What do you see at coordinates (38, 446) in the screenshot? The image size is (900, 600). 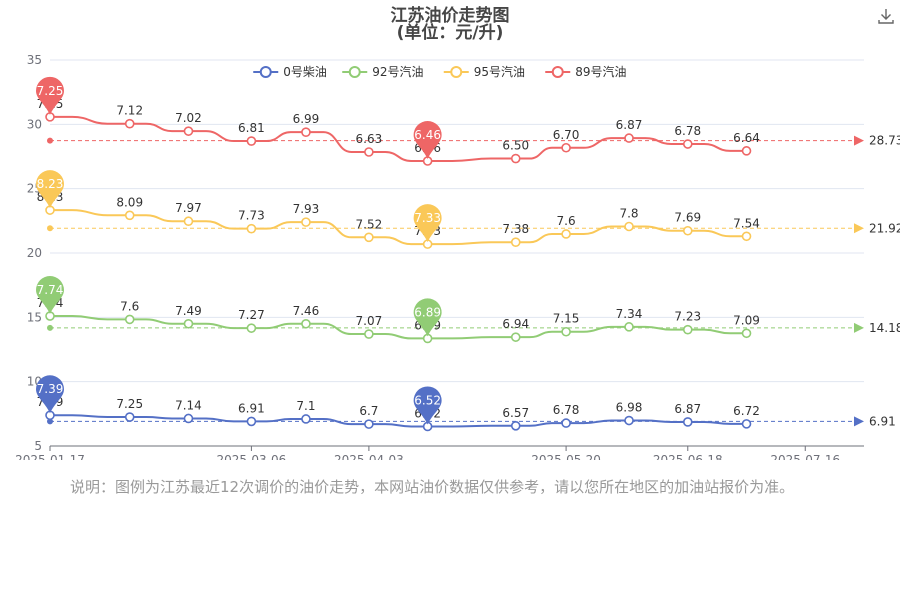 I see `y-tick-label: 5` at bounding box center [38, 446].